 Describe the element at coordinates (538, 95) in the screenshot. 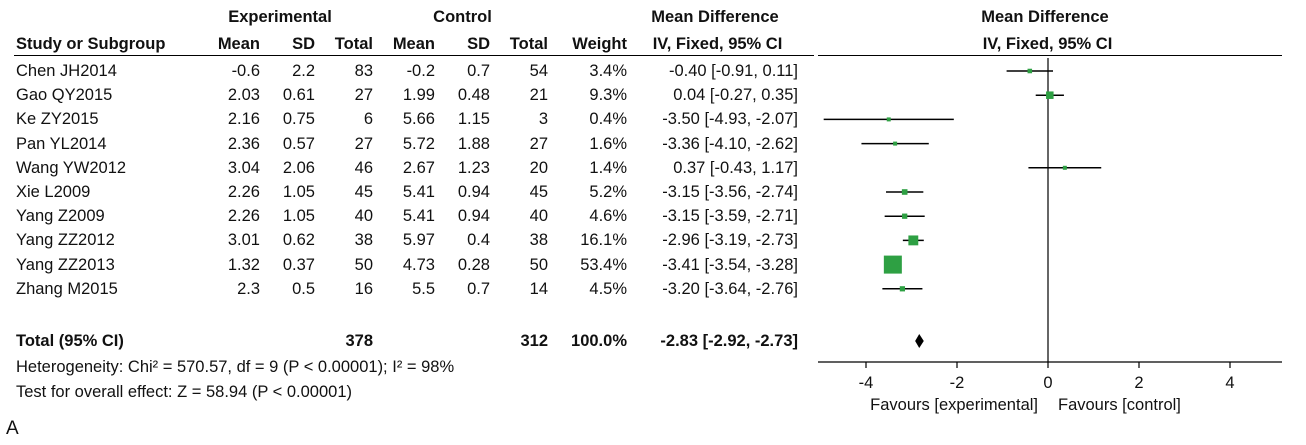

I see `ctrl-total-cell: 21` at that location.